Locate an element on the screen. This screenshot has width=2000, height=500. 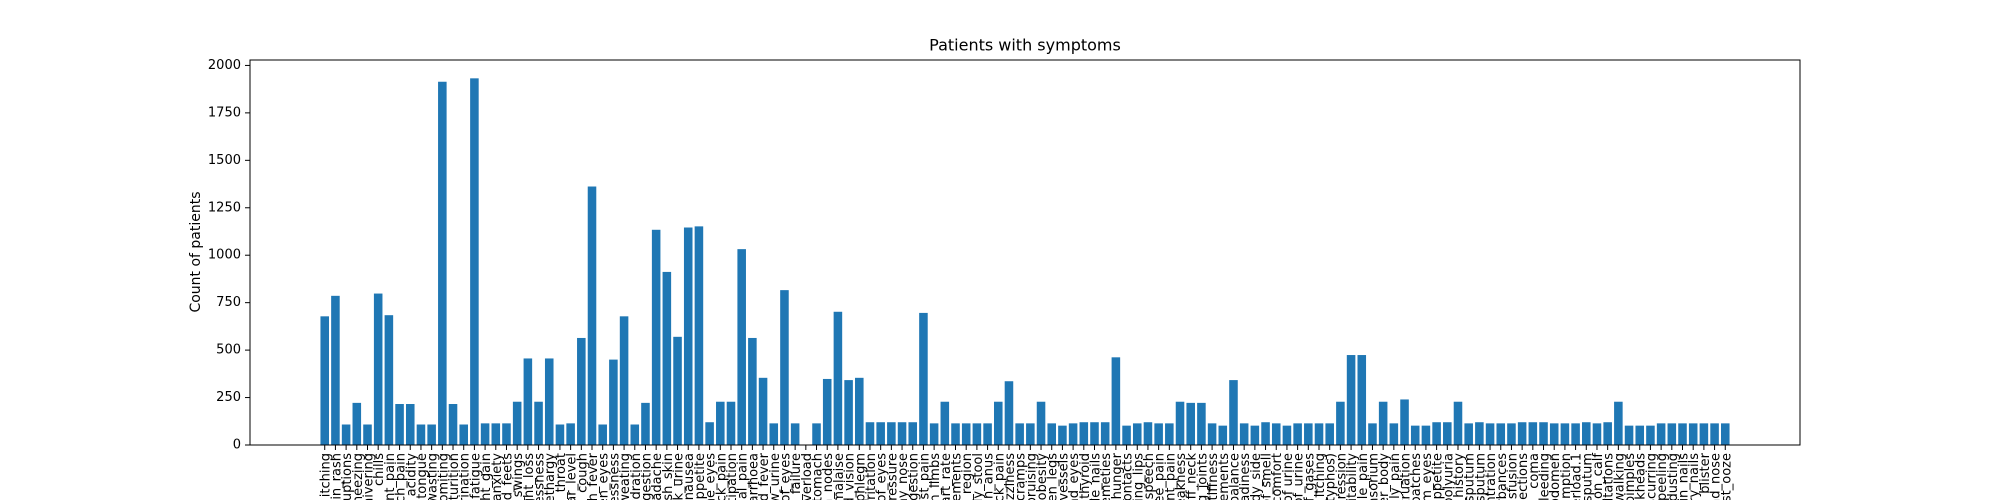
x-tick-label: puffy_face_and_eyes is located at coordinates (1074, 476).